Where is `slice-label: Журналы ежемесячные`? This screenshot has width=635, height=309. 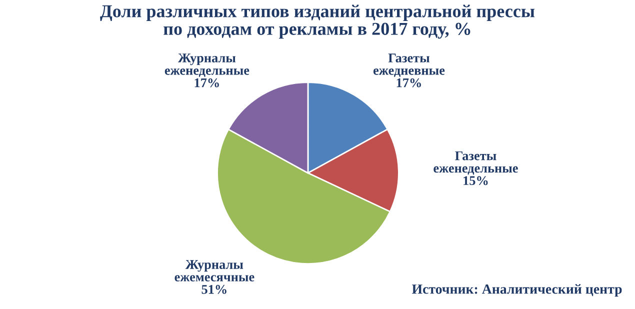 slice-label: Журналы ежемесячные is located at coordinates (214, 271).